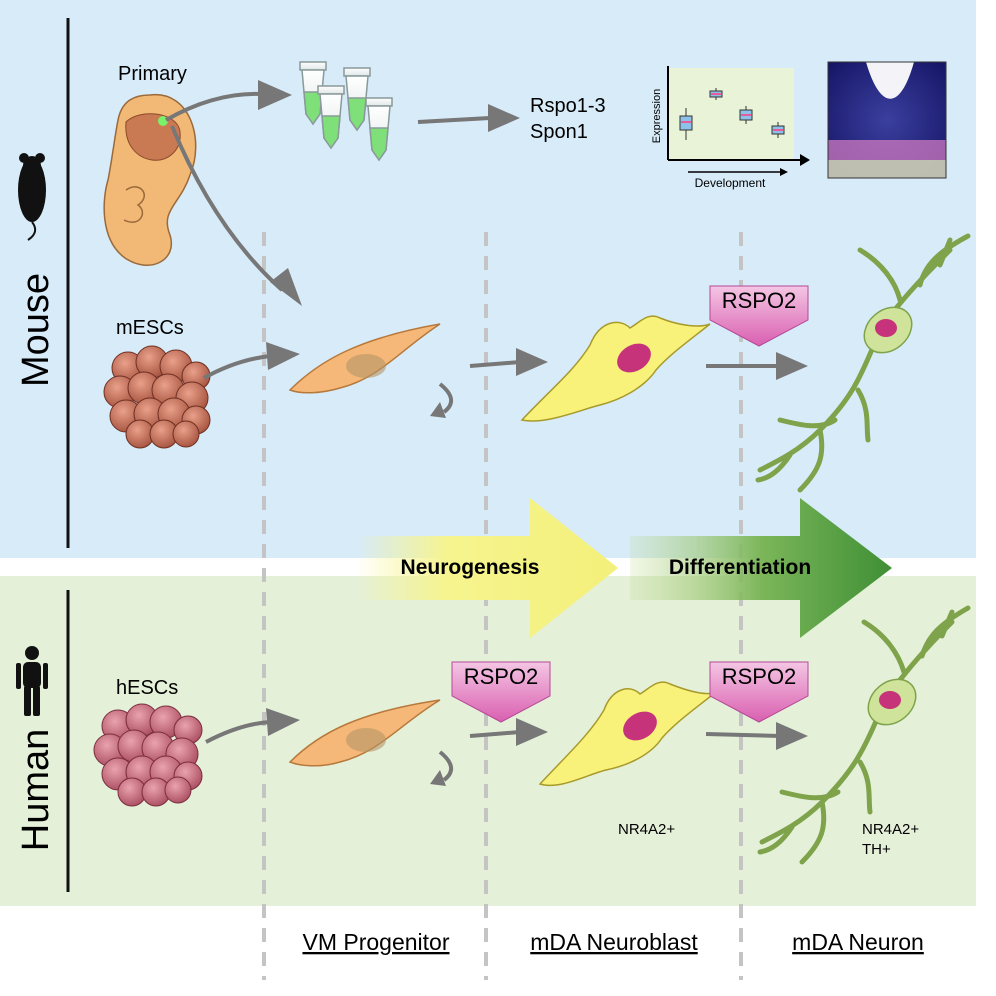 Image resolution: width=996 pixels, height=996 pixels. What do you see at coordinates (150, 180) in the screenshot?
I see `embryo-illustration` at bounding box center [150, 180].